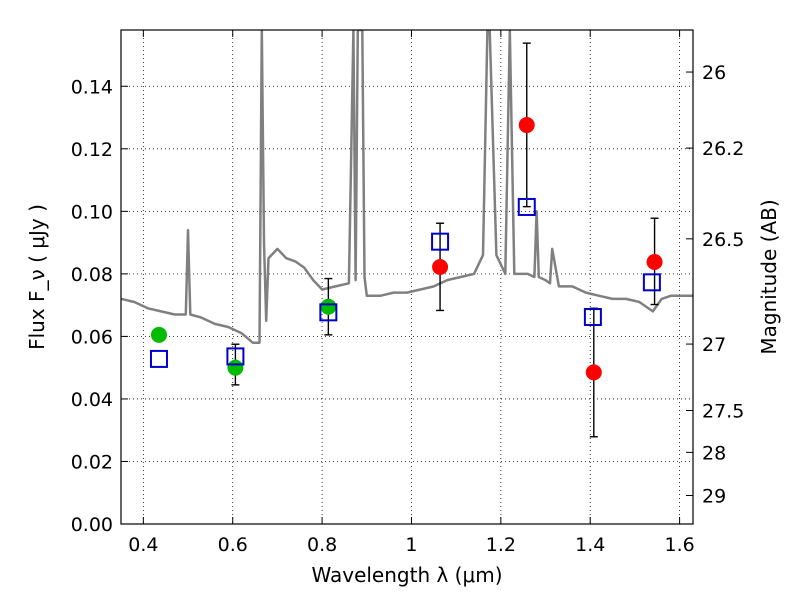 The image size is (800, 600). I want to click on x-tick-label: 1.6, so click(679, 545).